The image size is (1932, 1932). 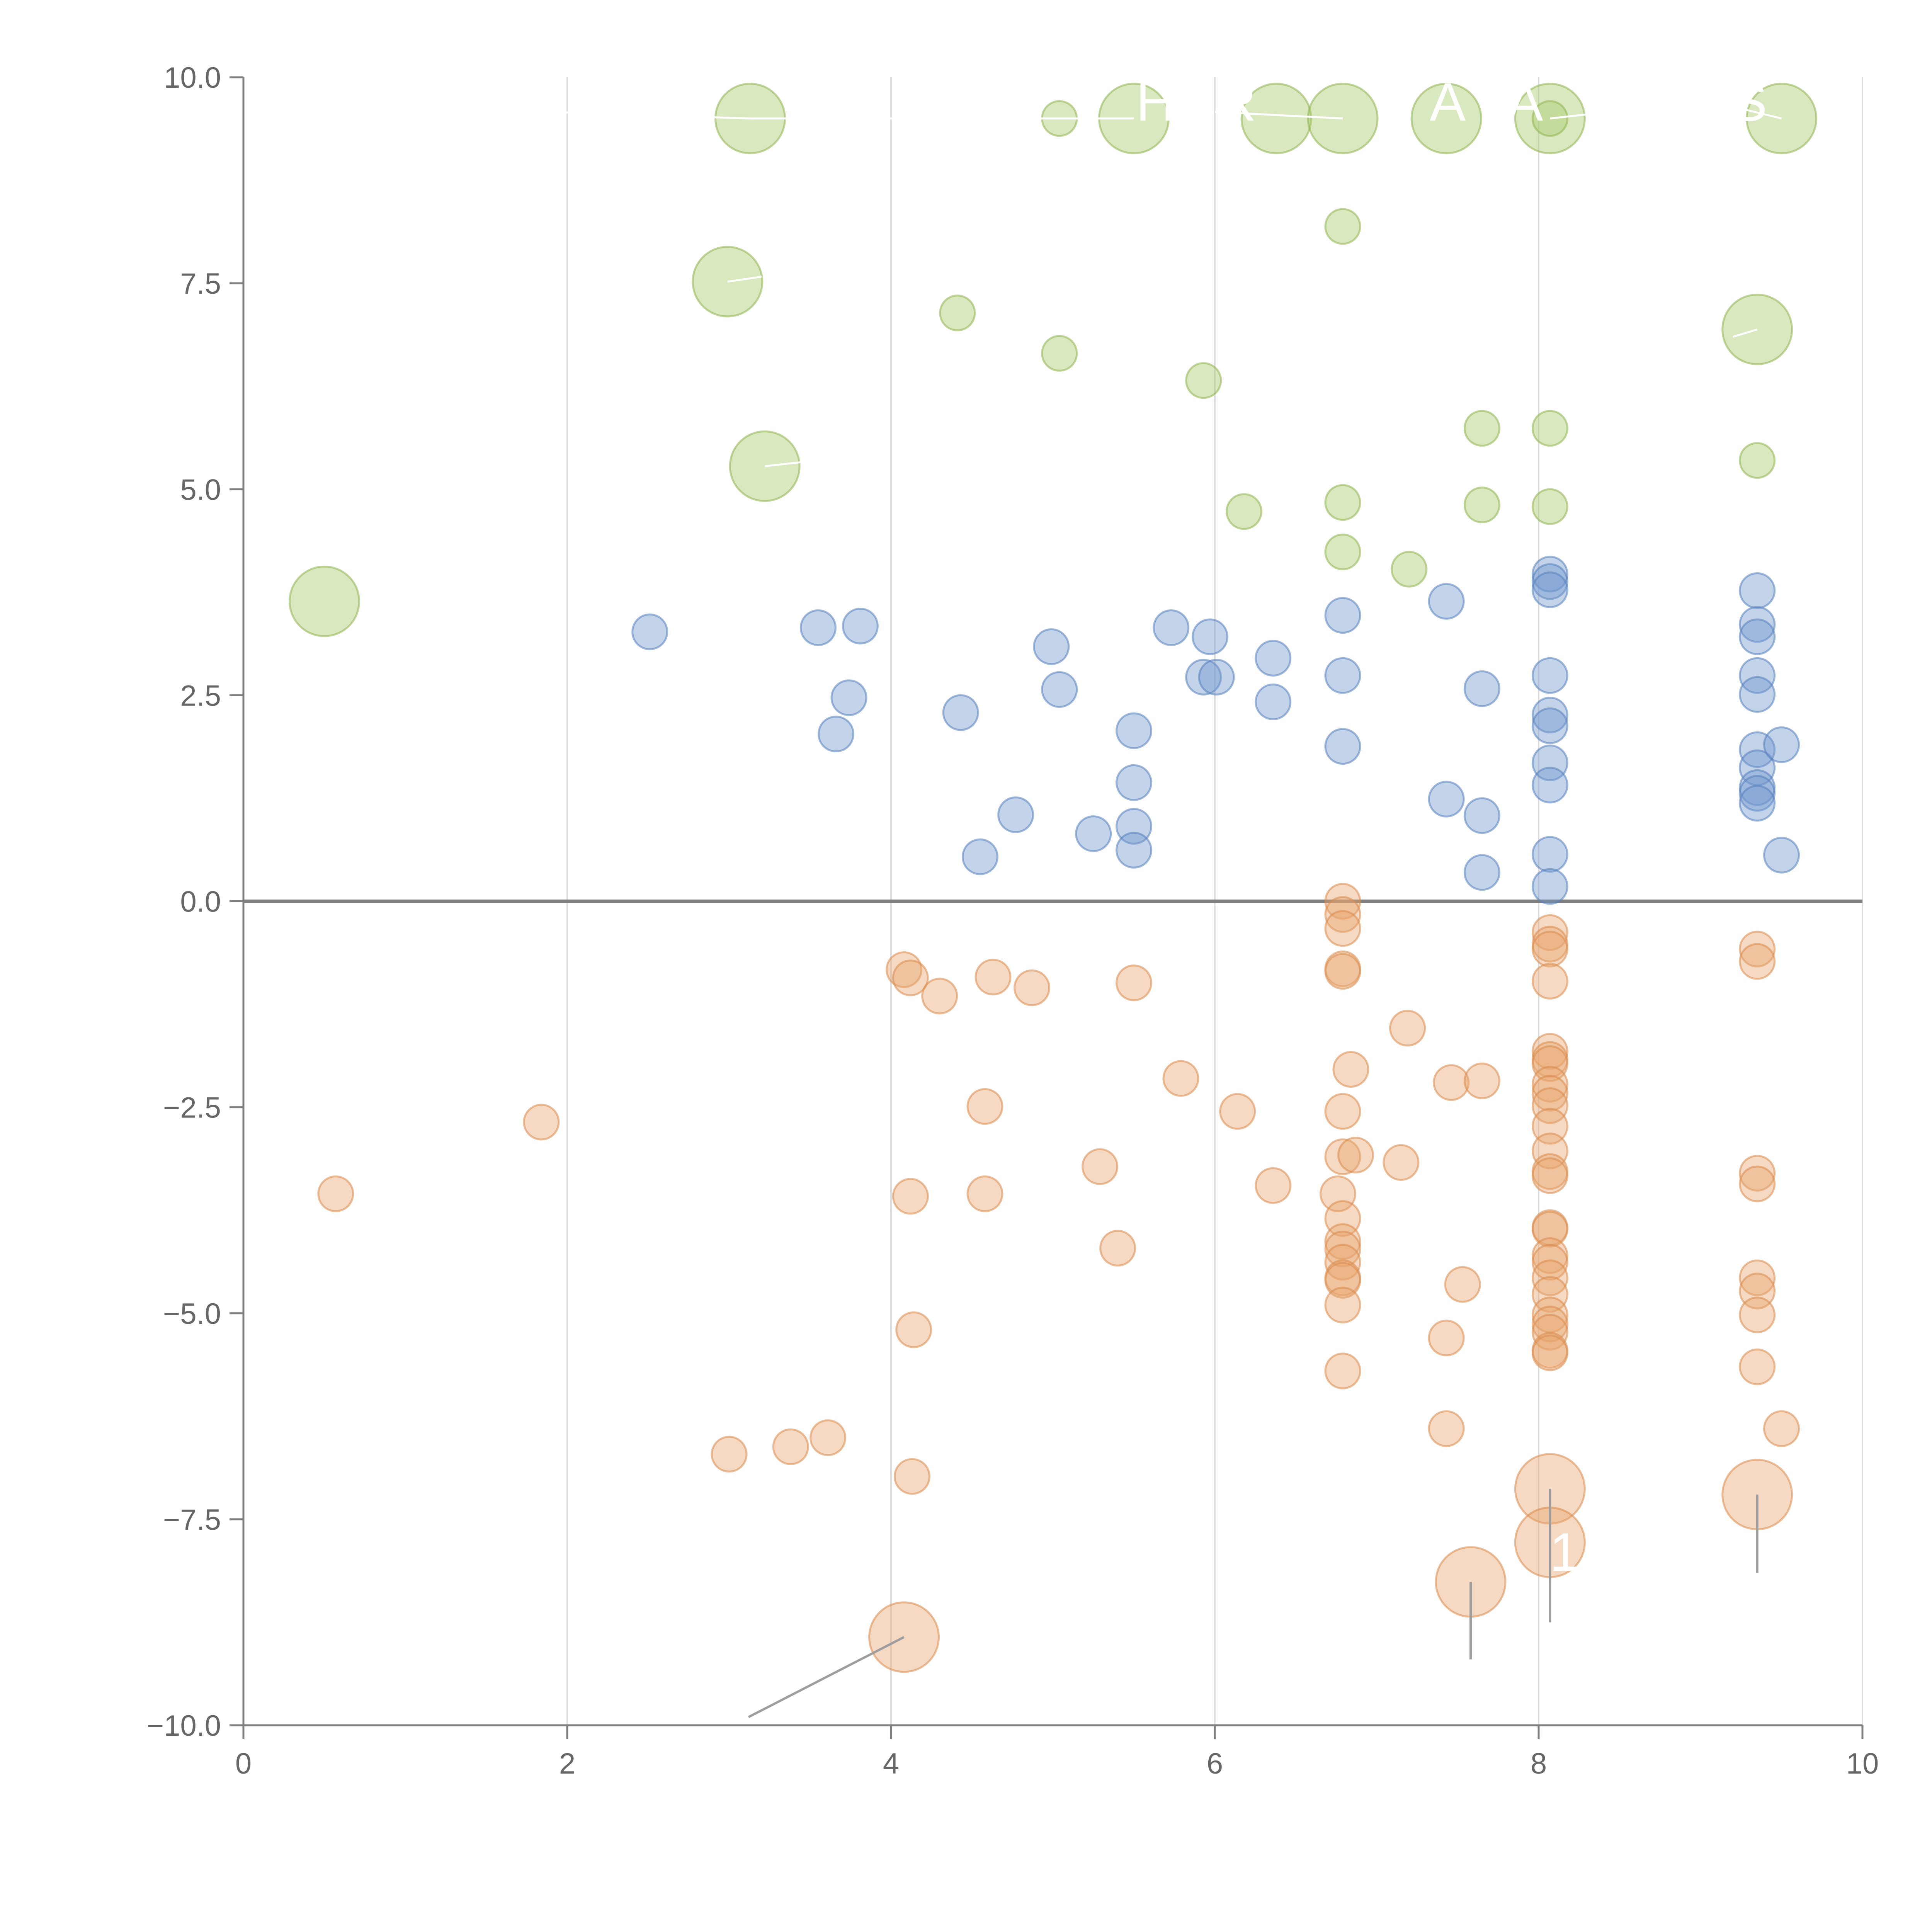 I want to click on annotation-label: A, so click(x=1525, y=102).